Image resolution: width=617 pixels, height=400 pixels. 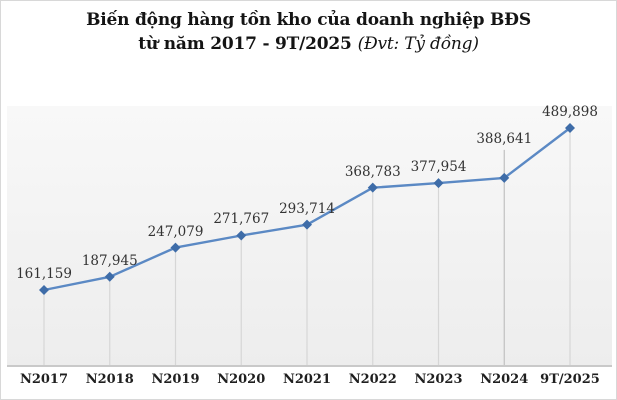 I want to click on x-axis-label: N2023, so click(x=438, y=379).